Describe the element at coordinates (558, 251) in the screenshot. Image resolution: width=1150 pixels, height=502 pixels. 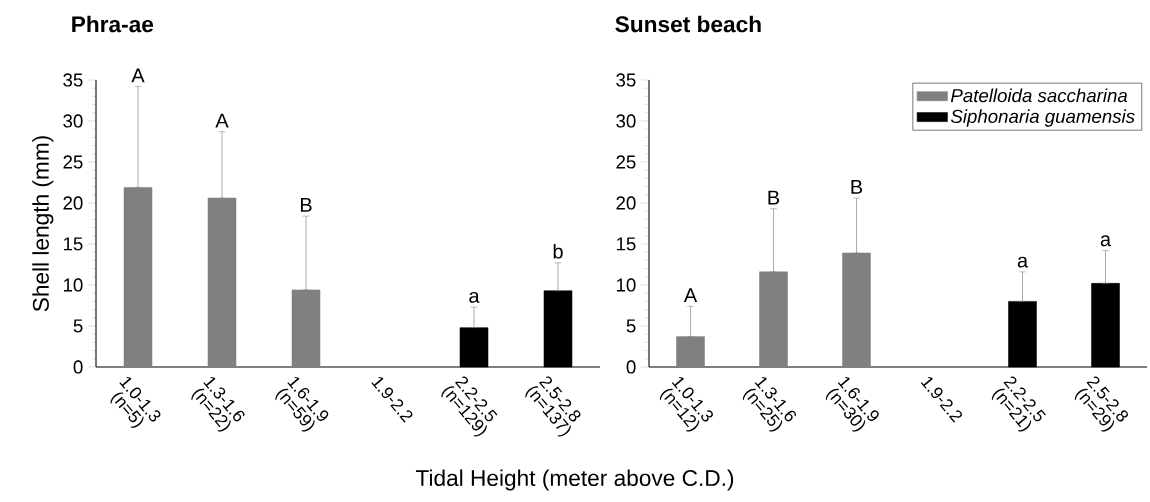
I see `annotation: b` at that location.